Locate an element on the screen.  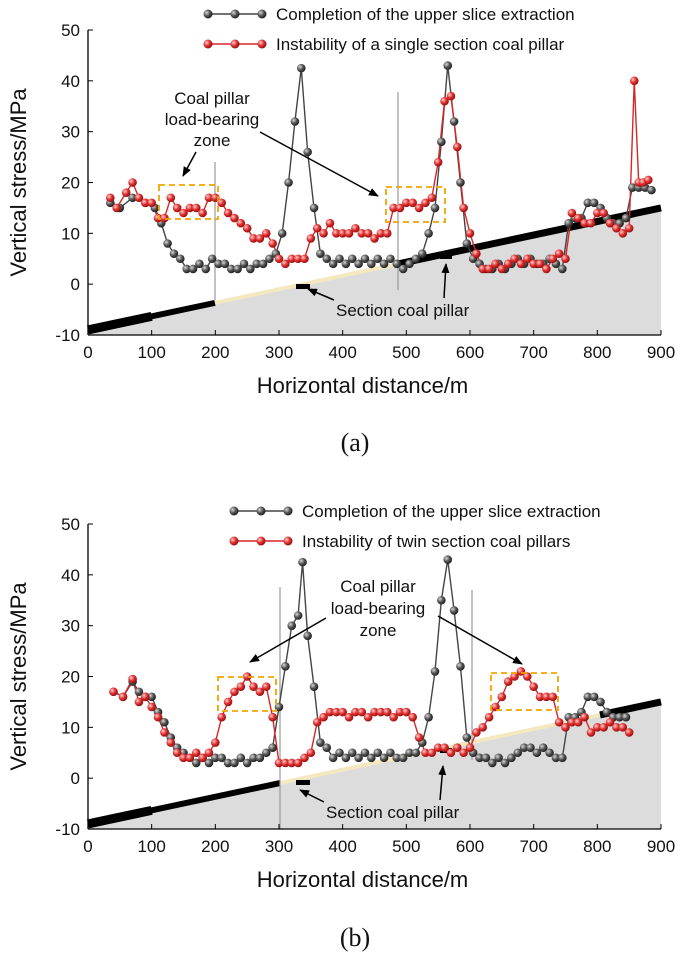
x-tick-label: 400 is located at coordinates (342, 846).